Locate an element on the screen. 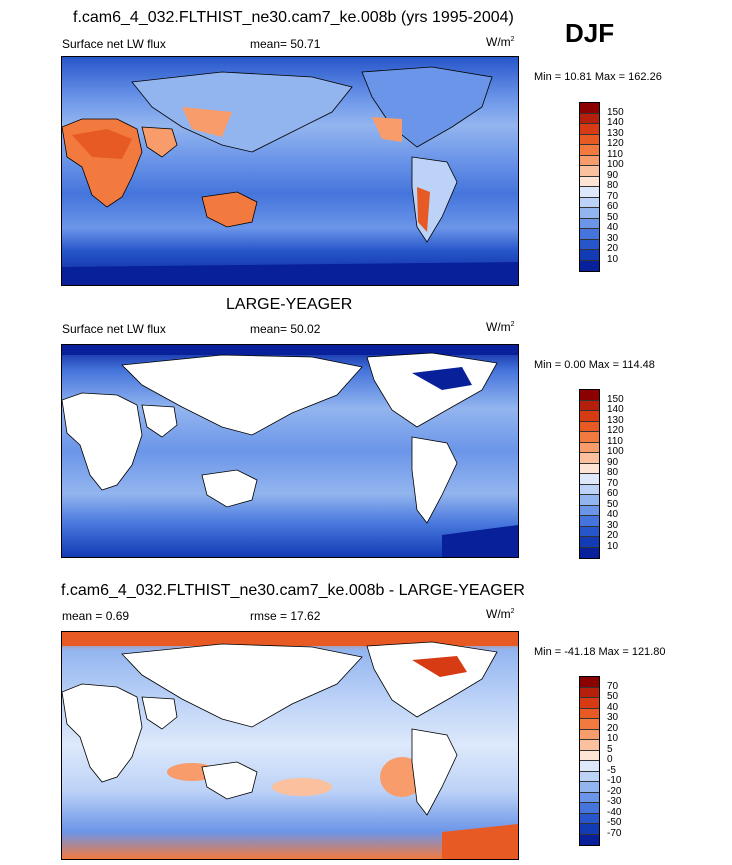  colorbar-tick-label: 90 is located at coordinates (613, 175).